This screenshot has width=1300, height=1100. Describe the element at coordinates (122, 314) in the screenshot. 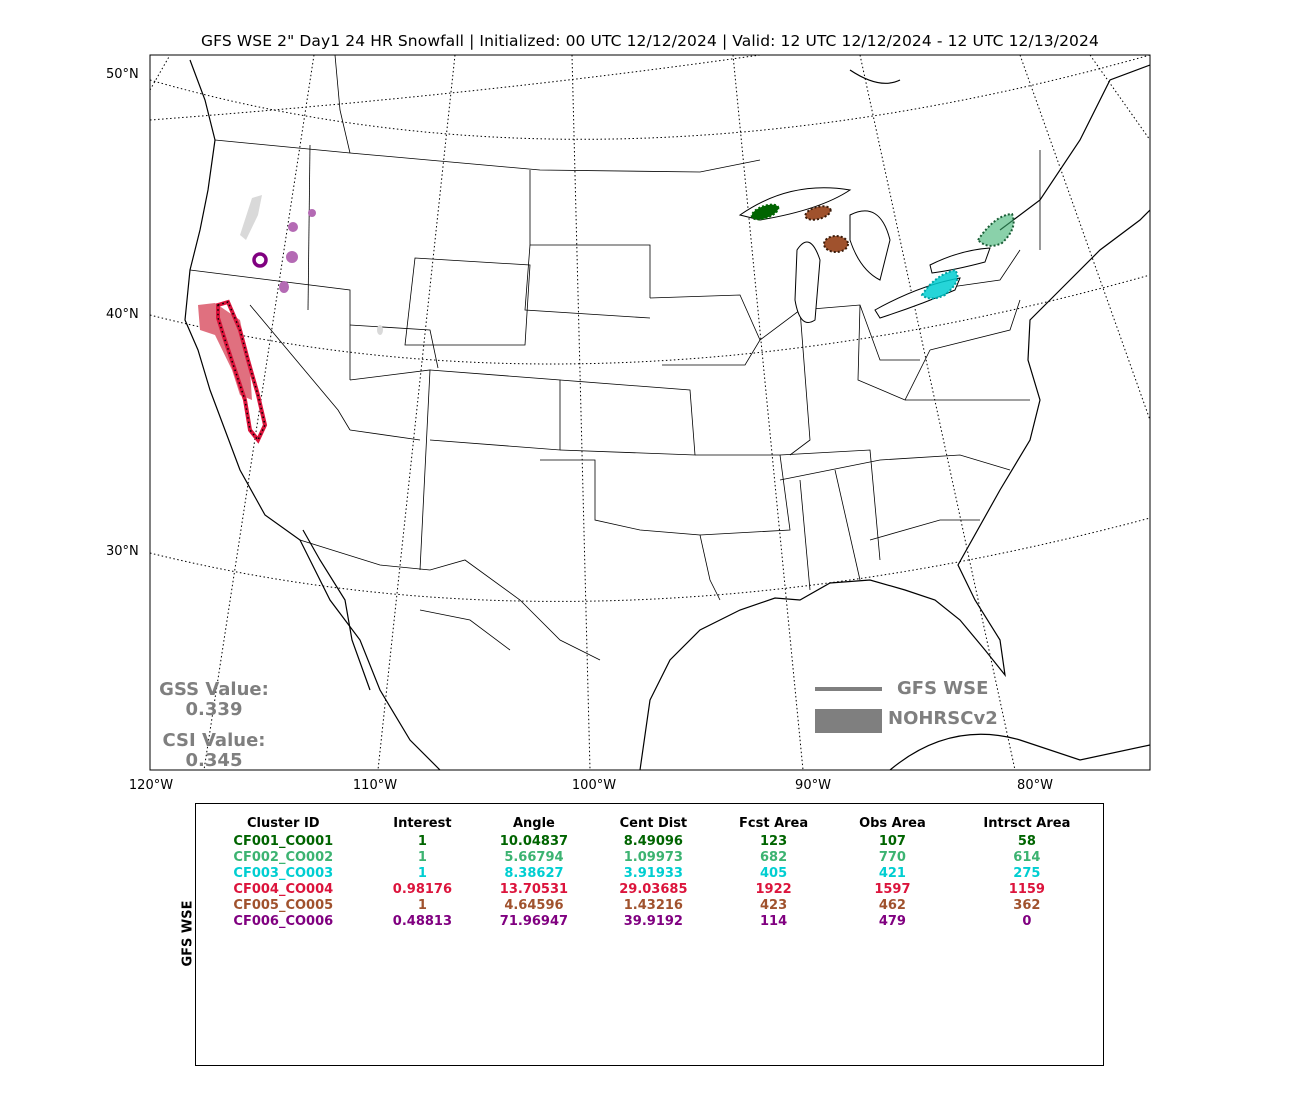

I see `lat-label-40: 40°N` at that location.